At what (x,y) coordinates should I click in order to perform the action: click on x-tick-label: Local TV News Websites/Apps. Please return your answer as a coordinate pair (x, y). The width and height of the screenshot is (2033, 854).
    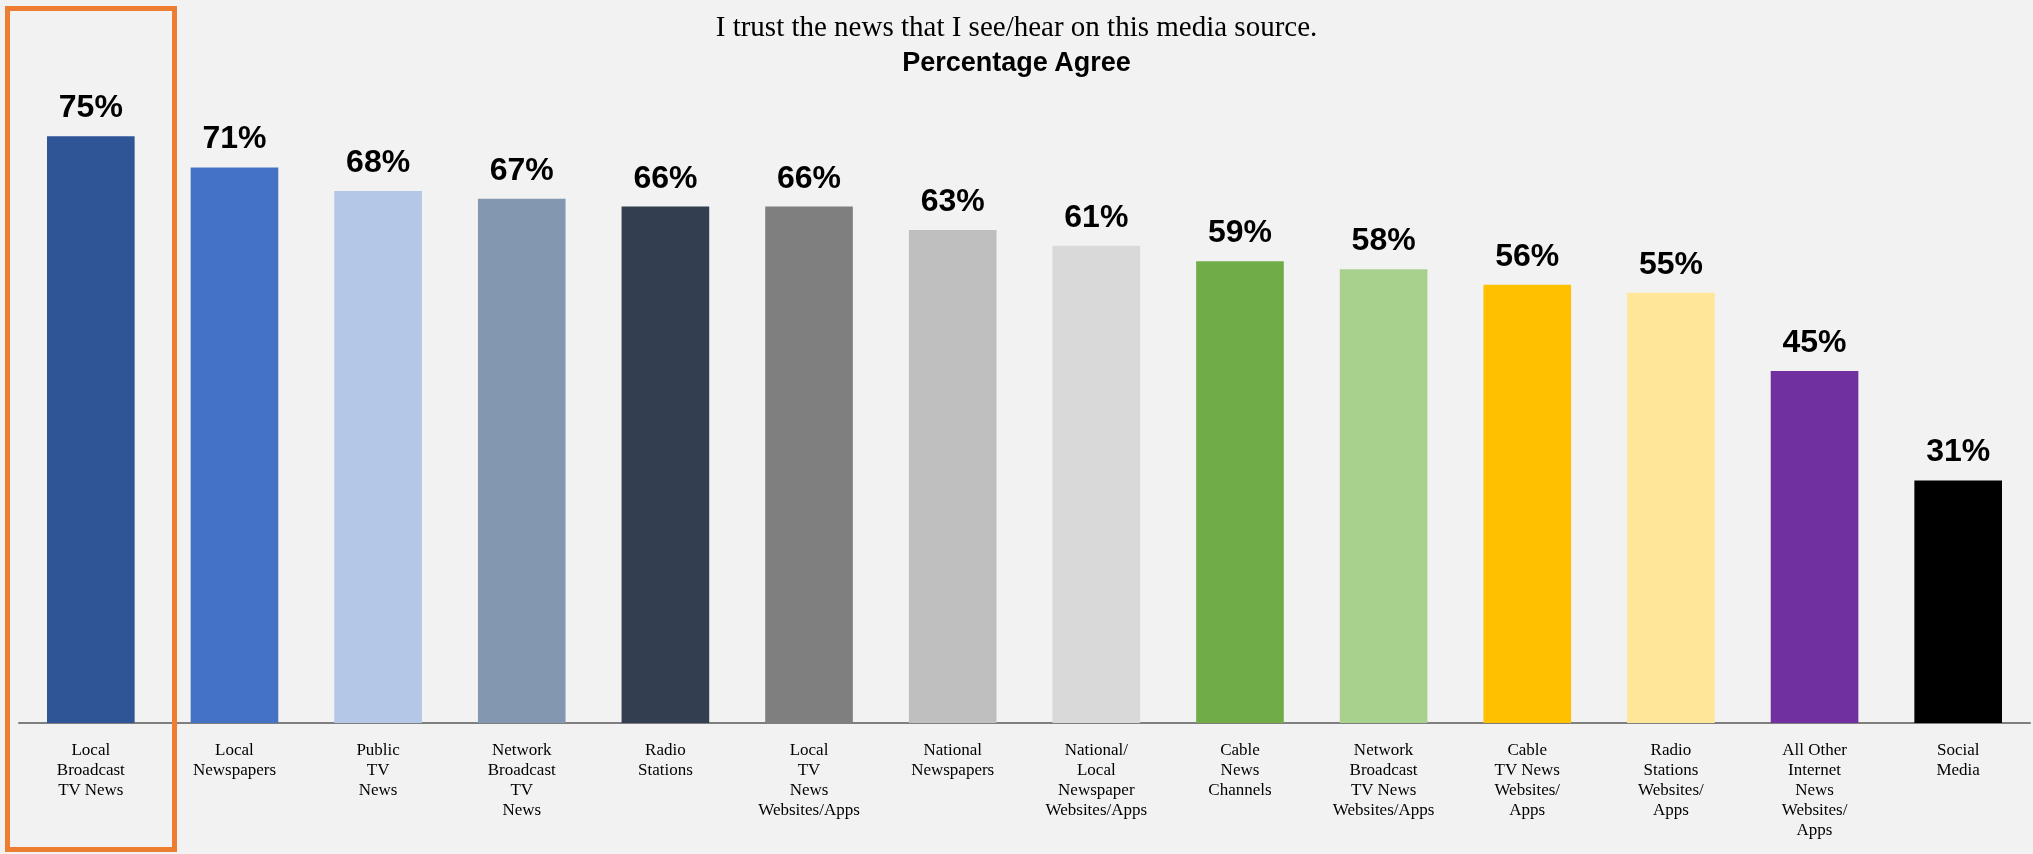
    Looking at the image, I should click on (809, 779).